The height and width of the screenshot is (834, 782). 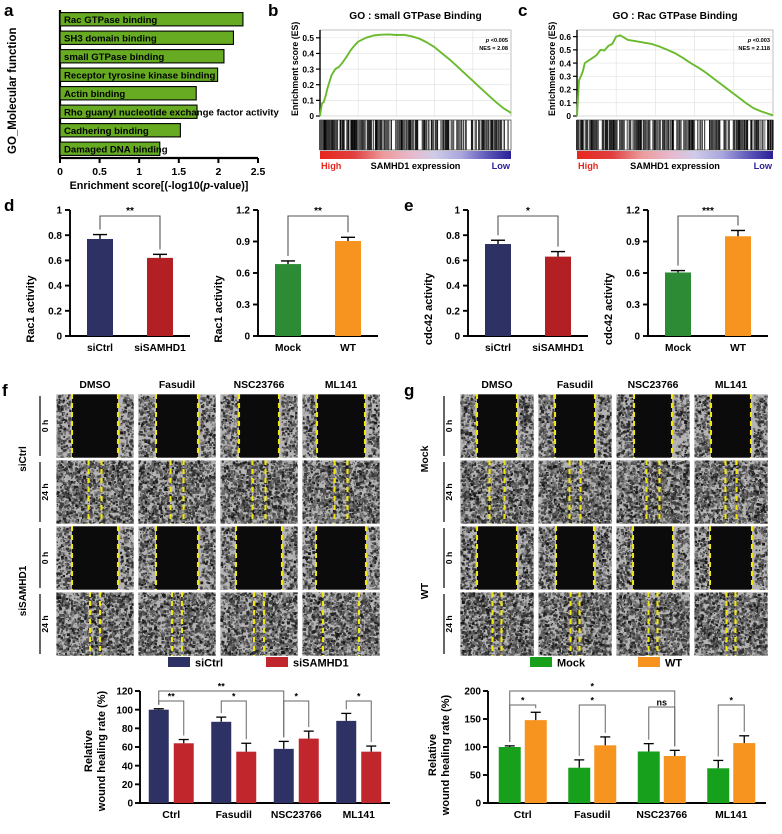 I want to click on group-bar-y-tick: 60, so click(x=128, y=748).